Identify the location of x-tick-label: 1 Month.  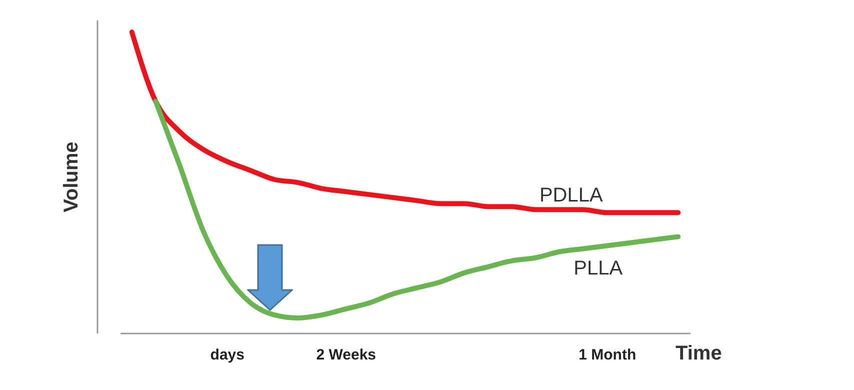
(607, 355).